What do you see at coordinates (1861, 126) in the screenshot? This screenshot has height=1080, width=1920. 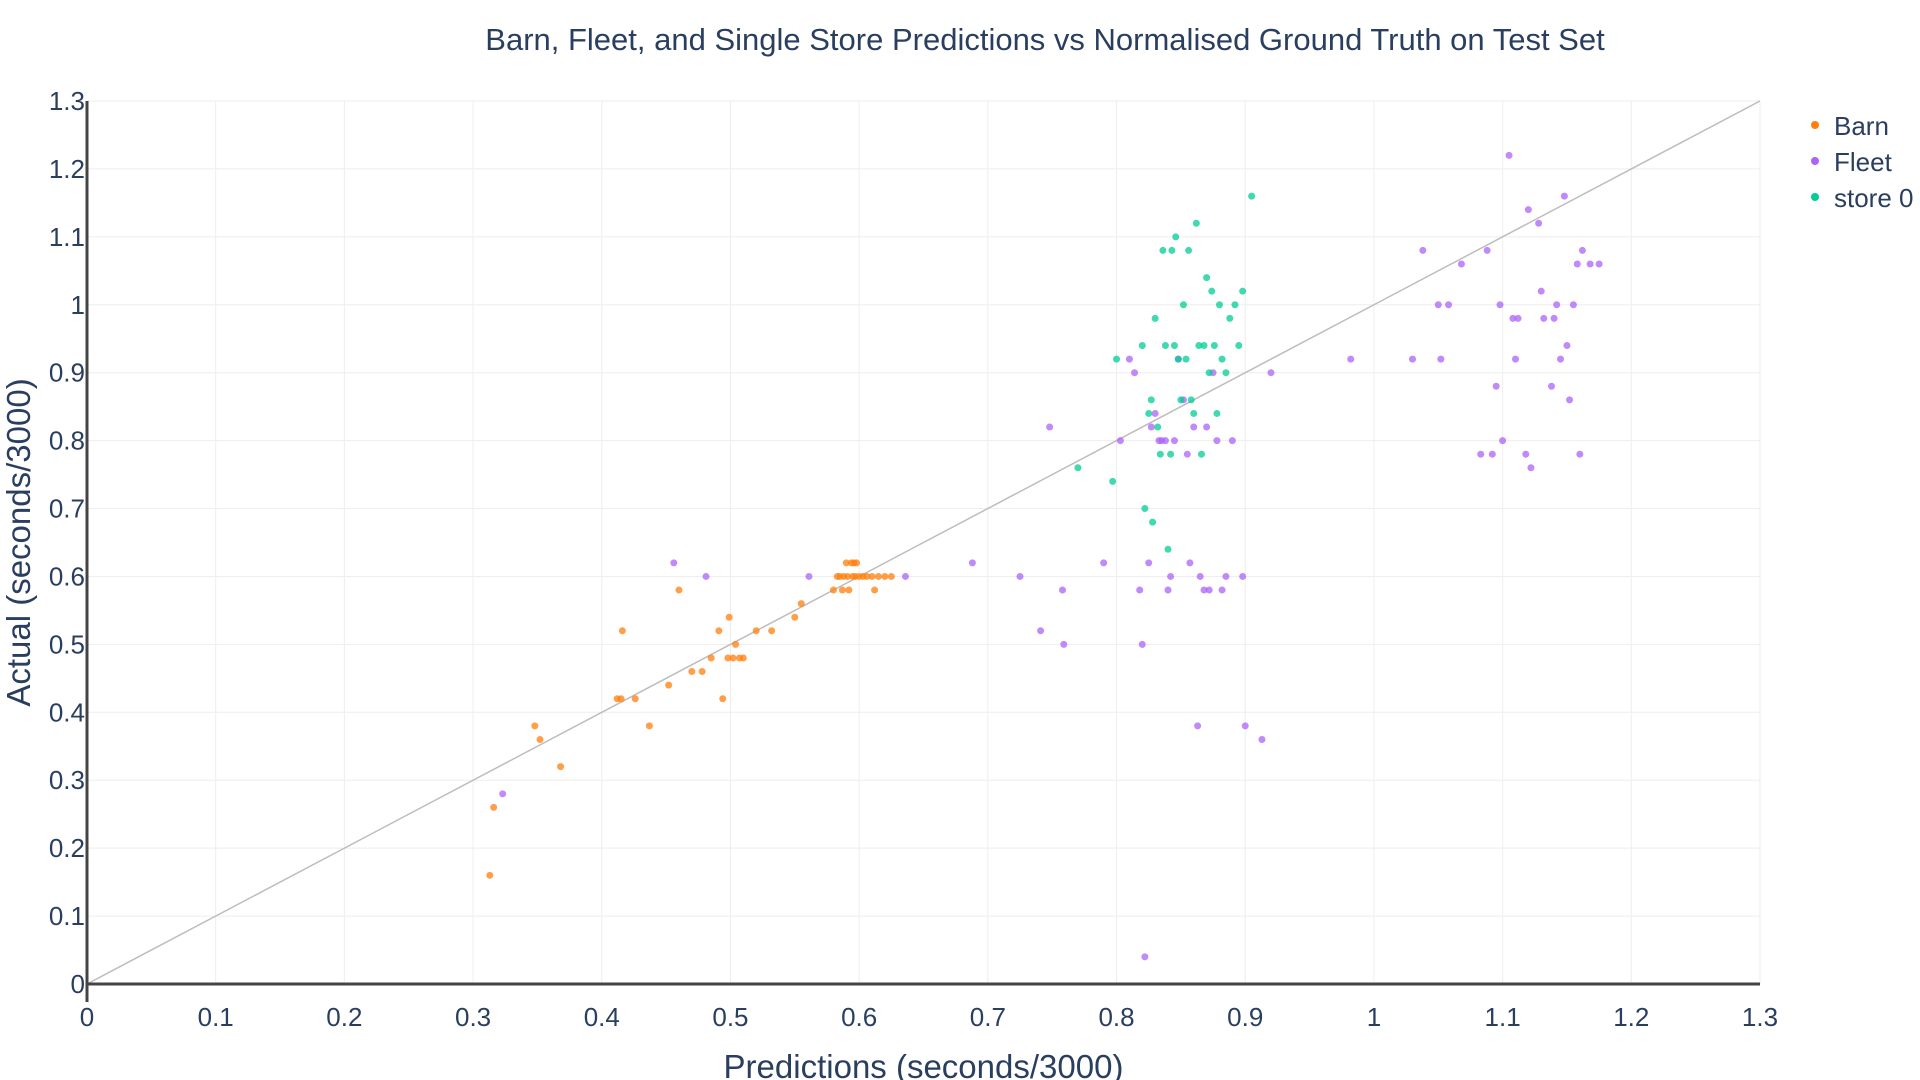 I see `legend-label-barn: Barn` at bounding box center [1861, 126].